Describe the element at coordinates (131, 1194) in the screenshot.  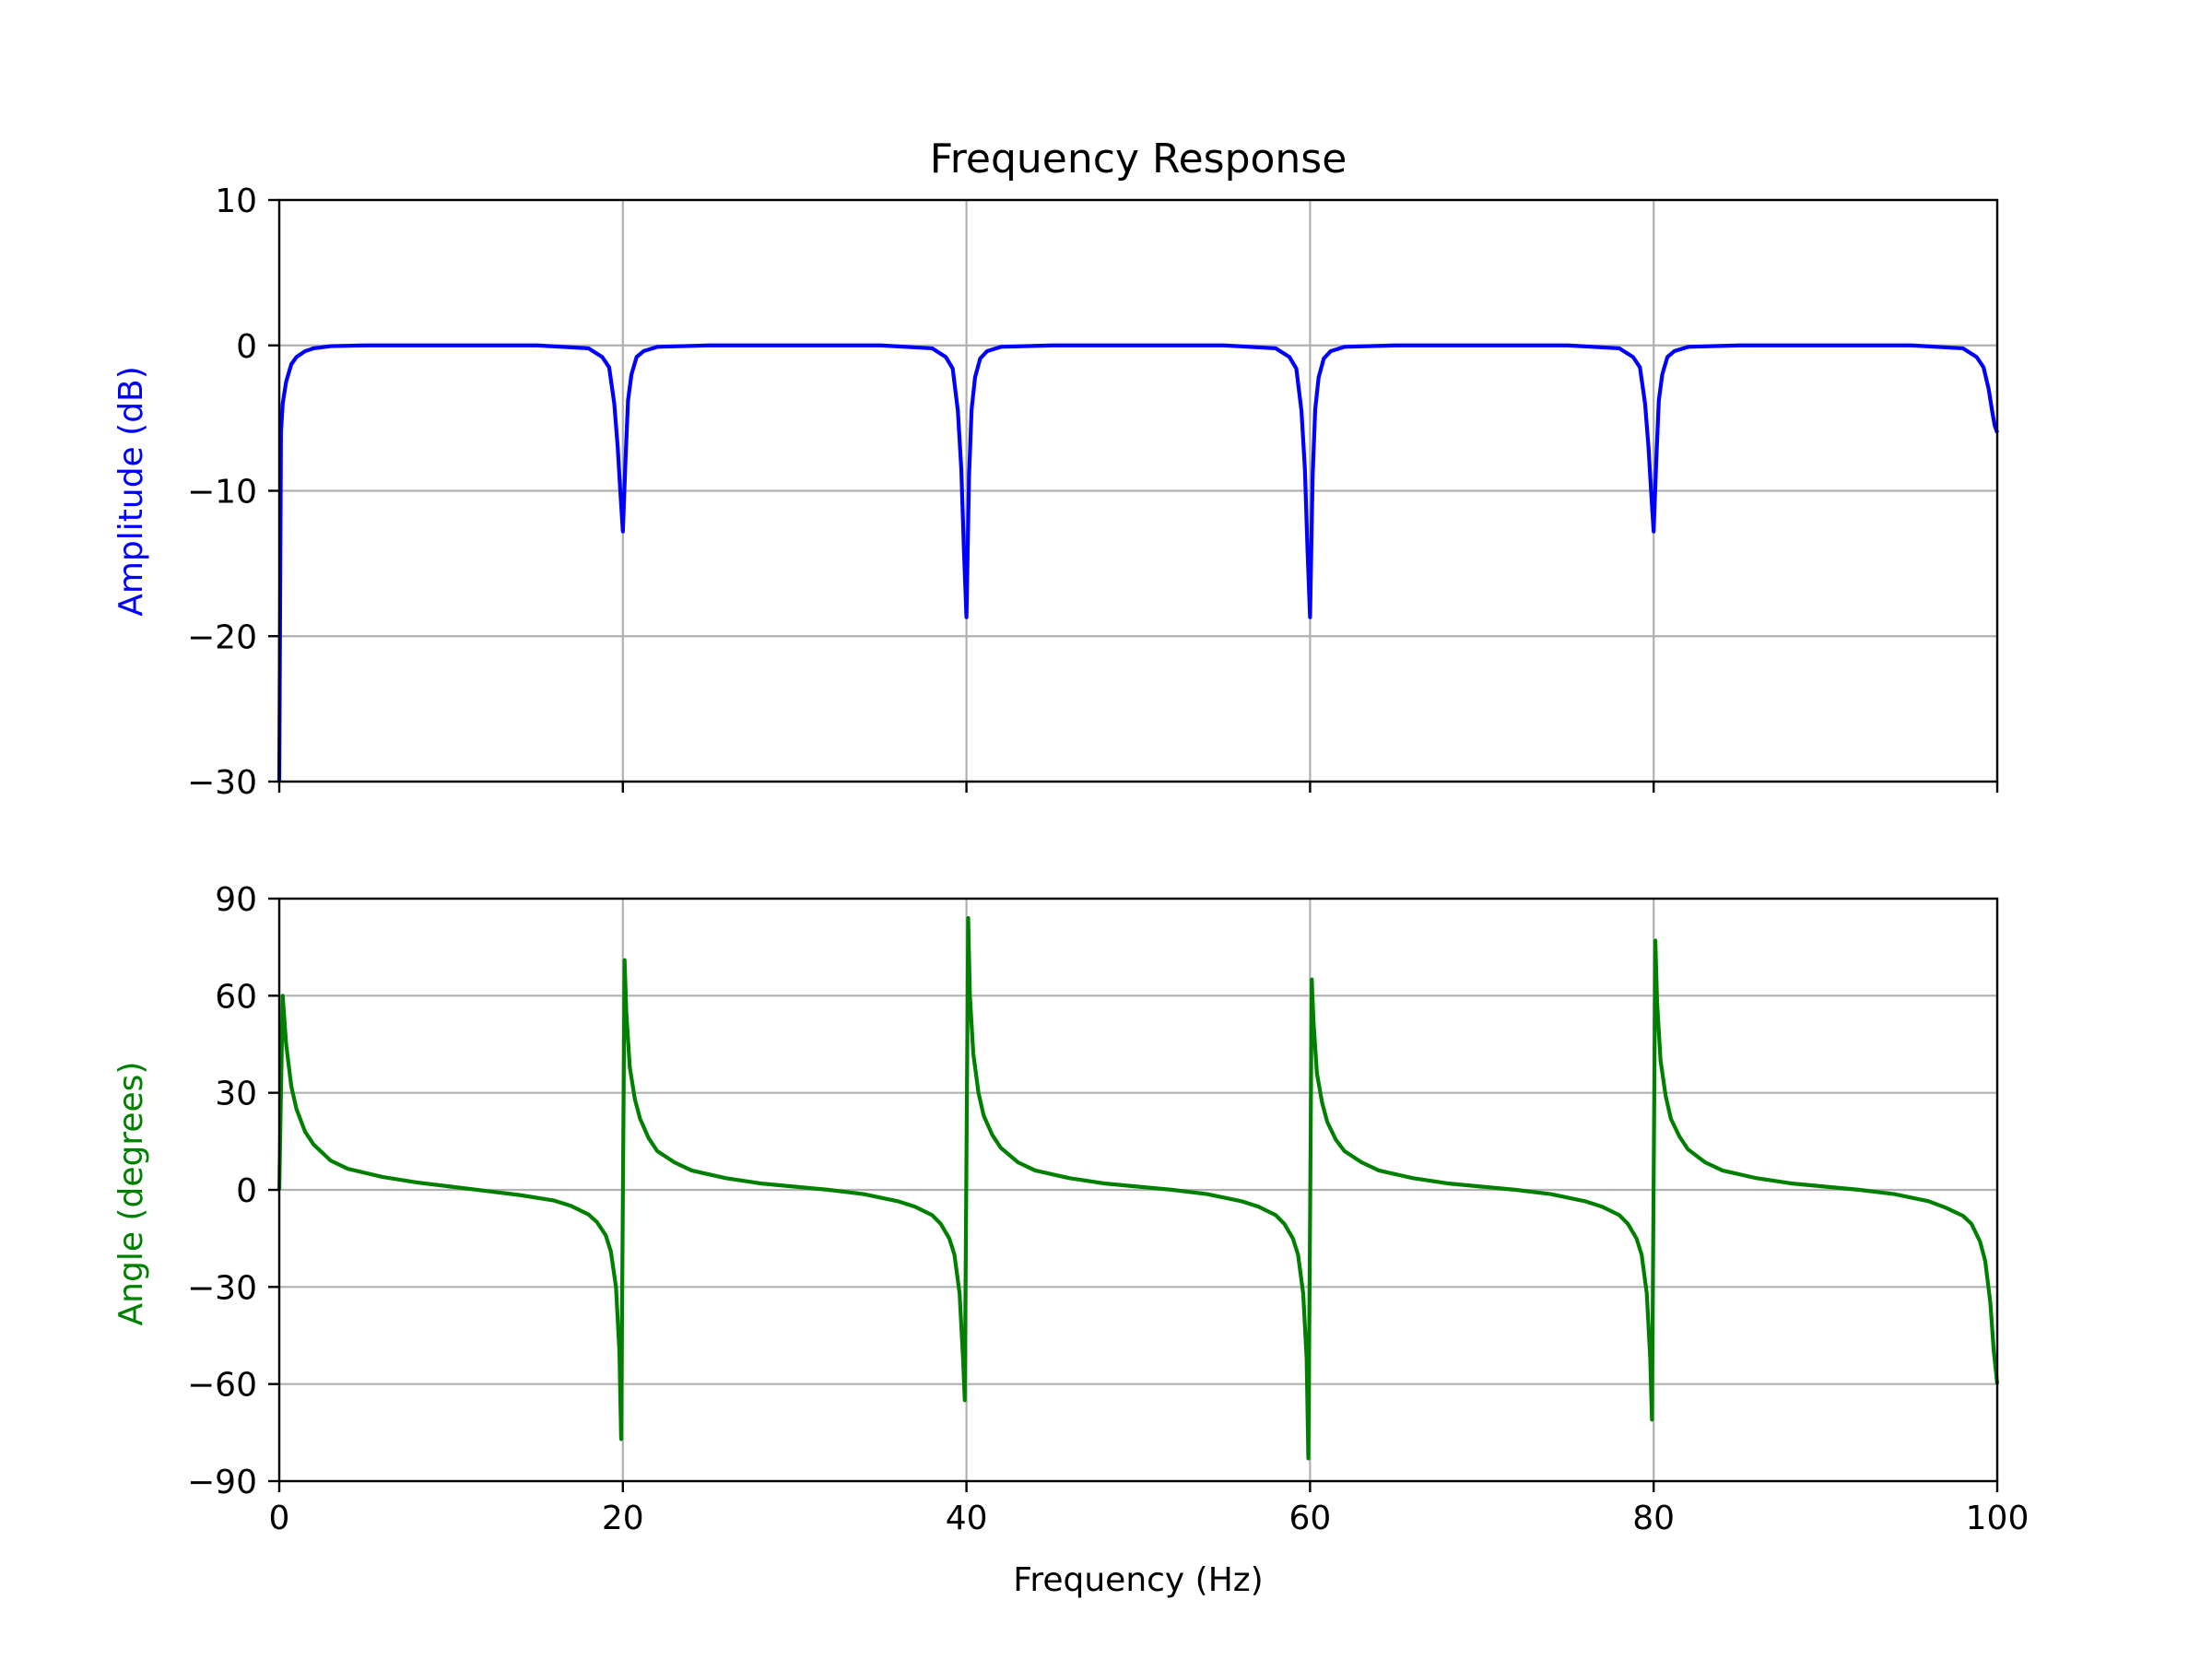
I see `angle-y-axis-label: Angle (degrees)` at that location.